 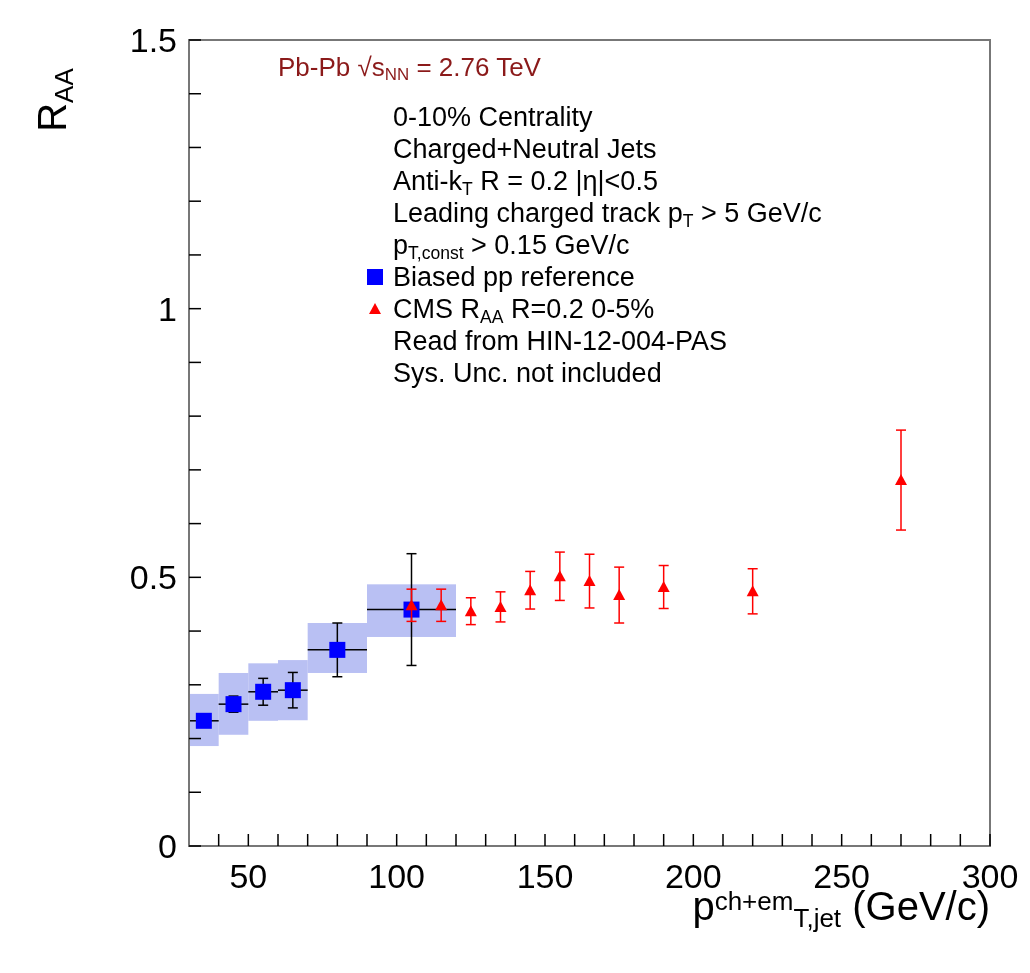 What do you see at coordinates (397, 876) in the screenshot?
I see `x-tick-label: 100` at bounding box center [397, 876].